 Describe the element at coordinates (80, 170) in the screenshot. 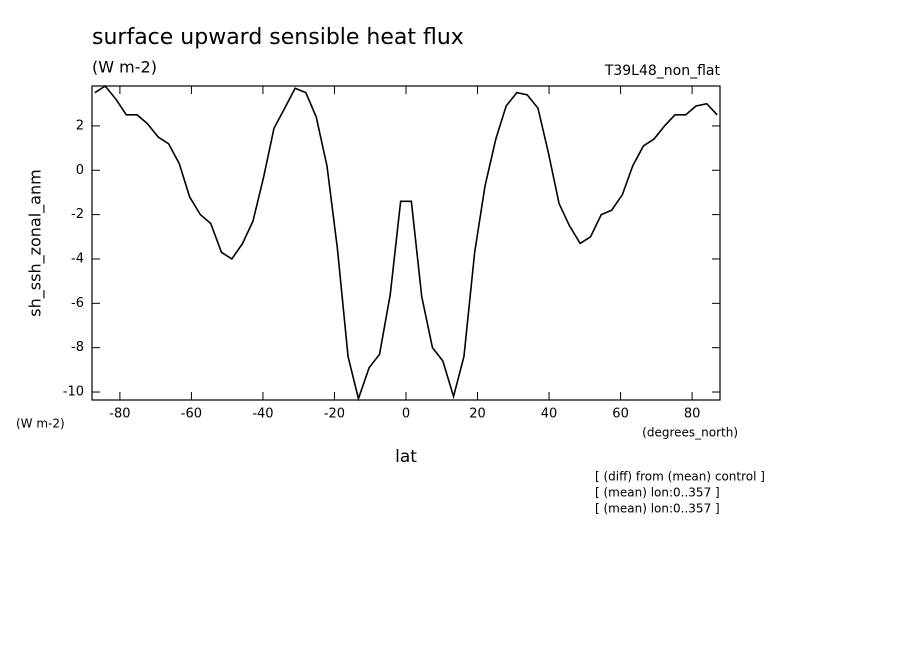

I see `y-tick-label: 0` at that location.